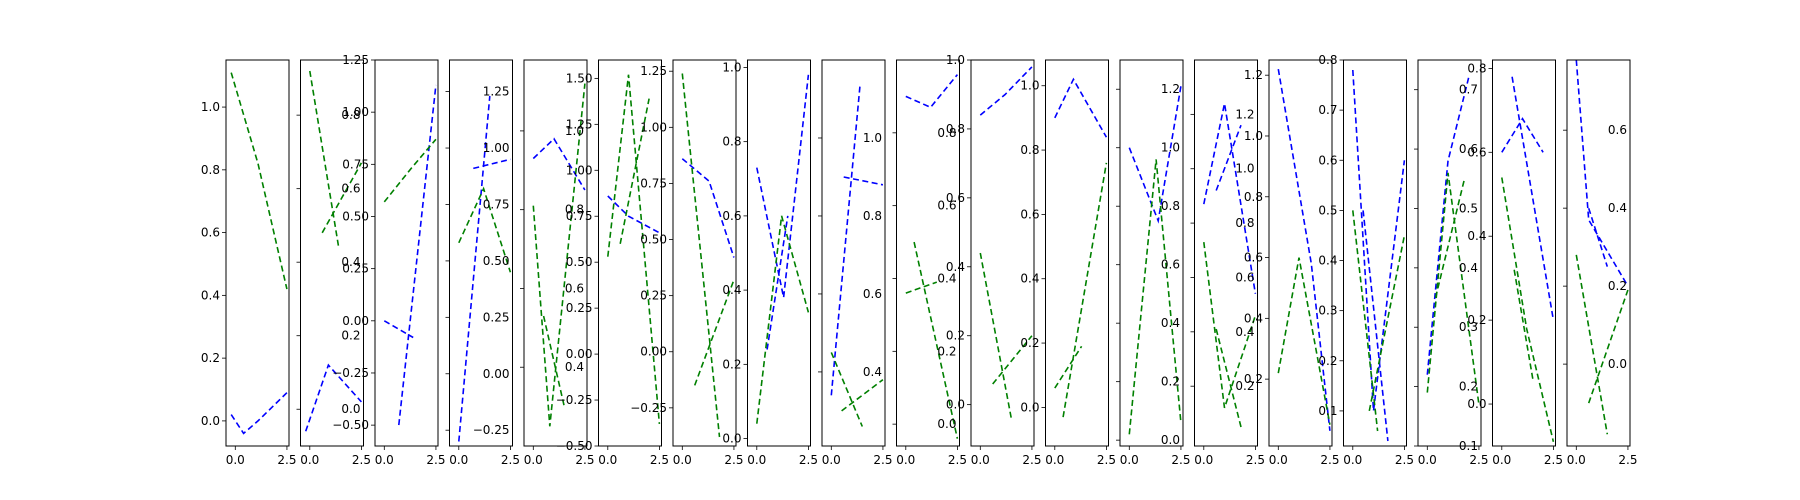 The image size is (1800, 500). I want to click on panel-10-x-tick-label-1: 0.0, so click(905, 460).